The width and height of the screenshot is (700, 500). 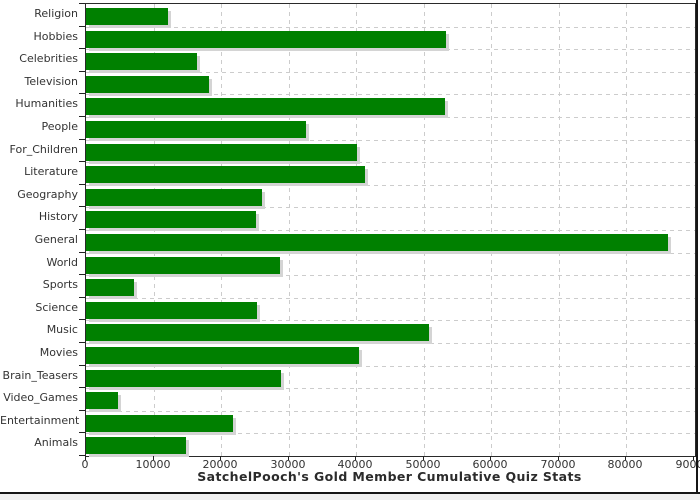 I want to click on x-axis-tick-label: 0, so click(x=85, y=464).